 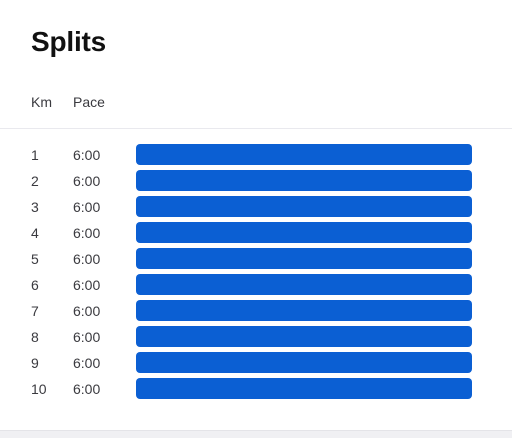 I want to click on splits-table-header: Km Pace, so click(x=256, y=102).